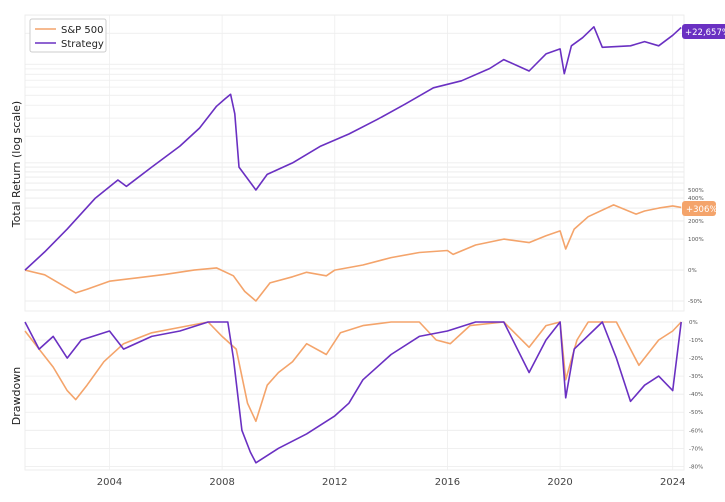  What do you see at coordinates (221, 482) in the screenshot?
I see `x-tick-label: 2008` at bounding box center [221, 482].